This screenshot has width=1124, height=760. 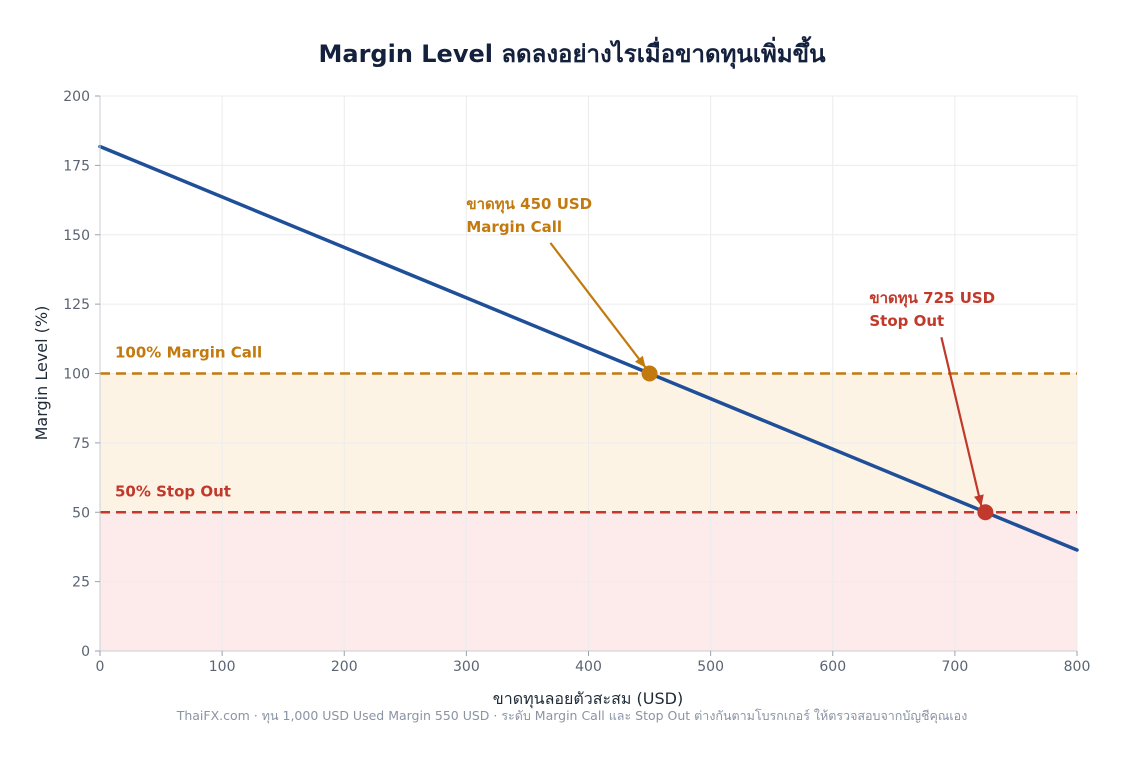 I want to click on x-tick-label: 0, so click(x=100, y=667).